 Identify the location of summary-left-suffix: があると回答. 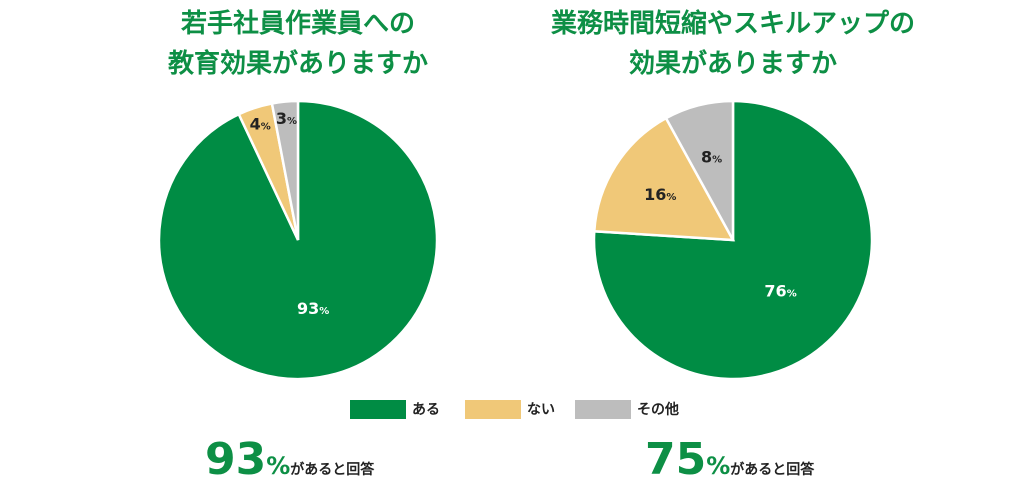
(332, 470).